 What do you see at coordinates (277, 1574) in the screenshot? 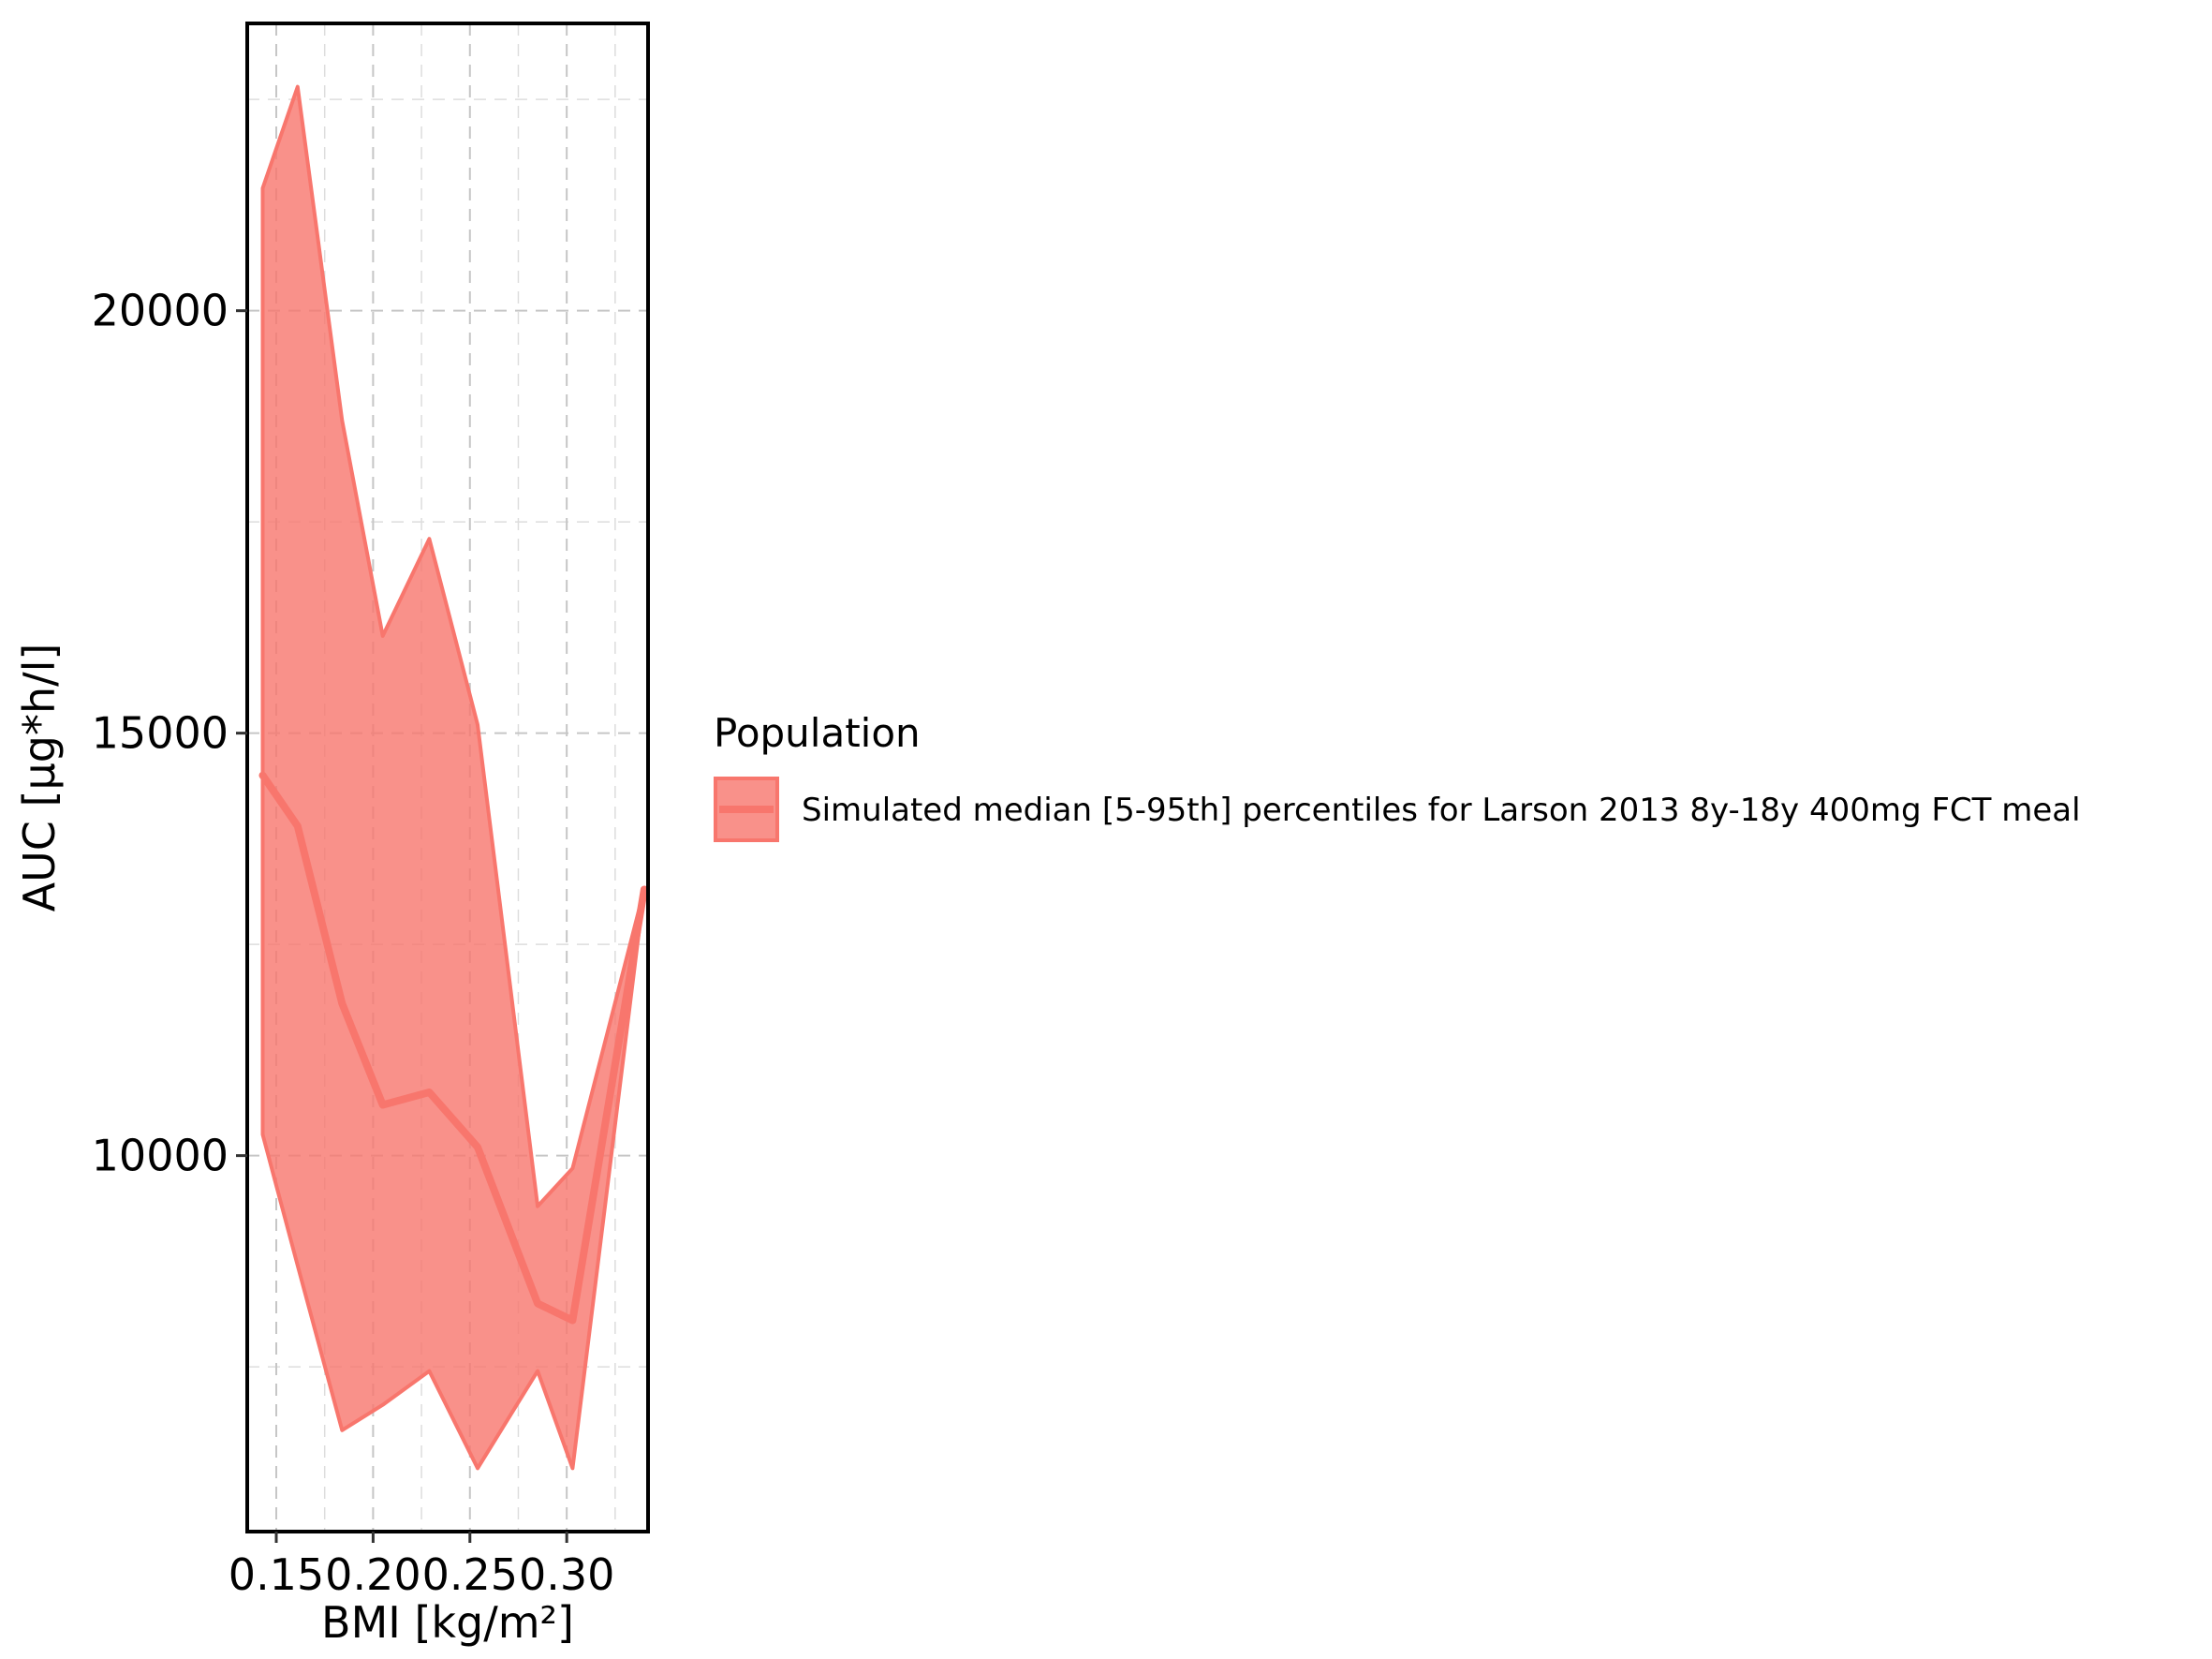
I see `x-tick-label: 0.15` at bounding box center [277, 1574].